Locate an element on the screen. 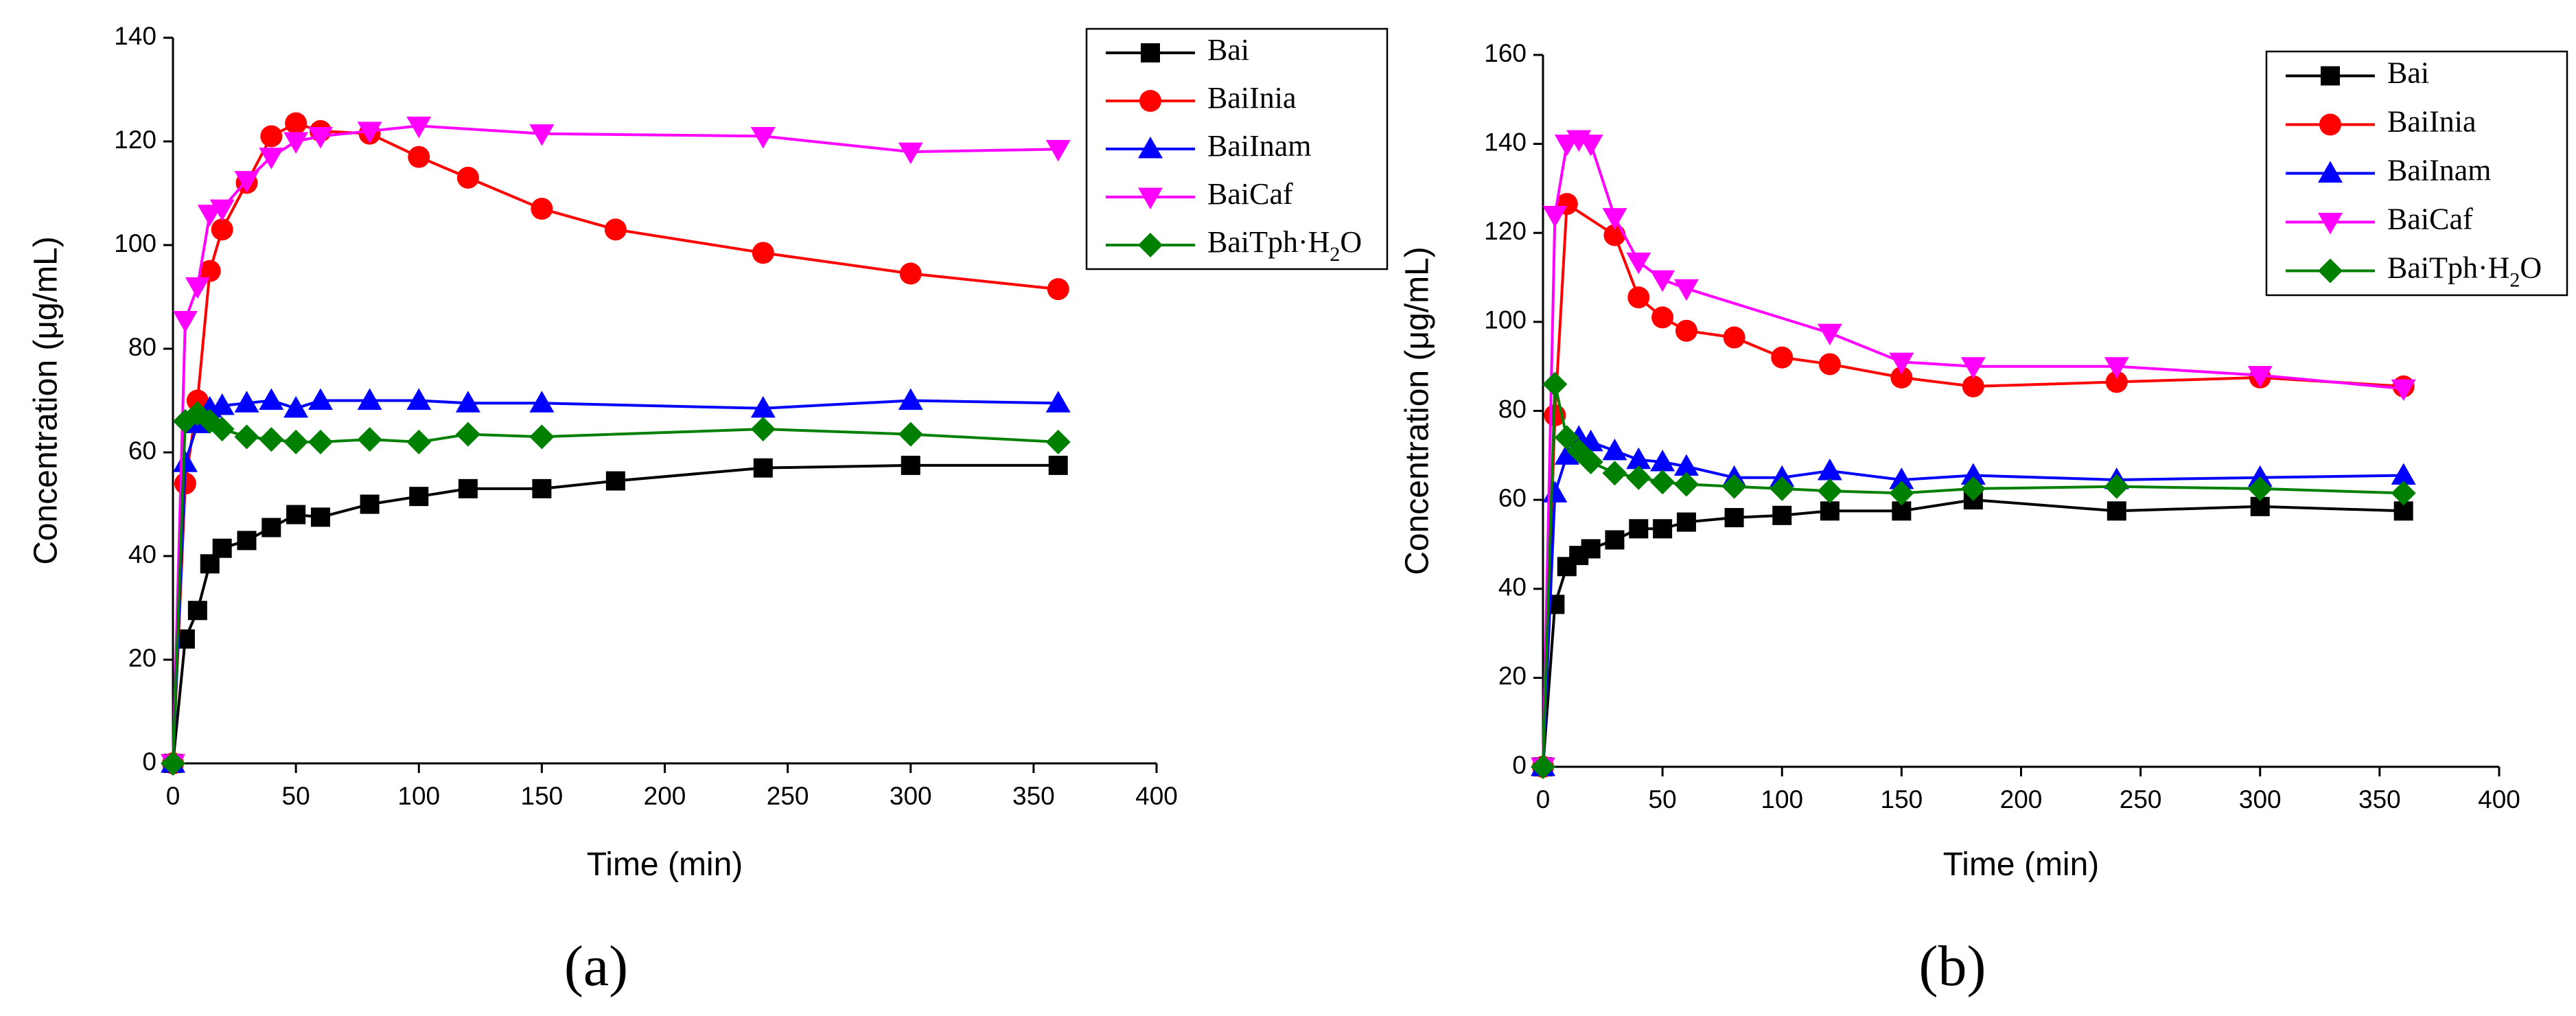 The height and width of the screenshot is (1016, 2576). series-baitph-h2o is located at coordinates (1973, 575).